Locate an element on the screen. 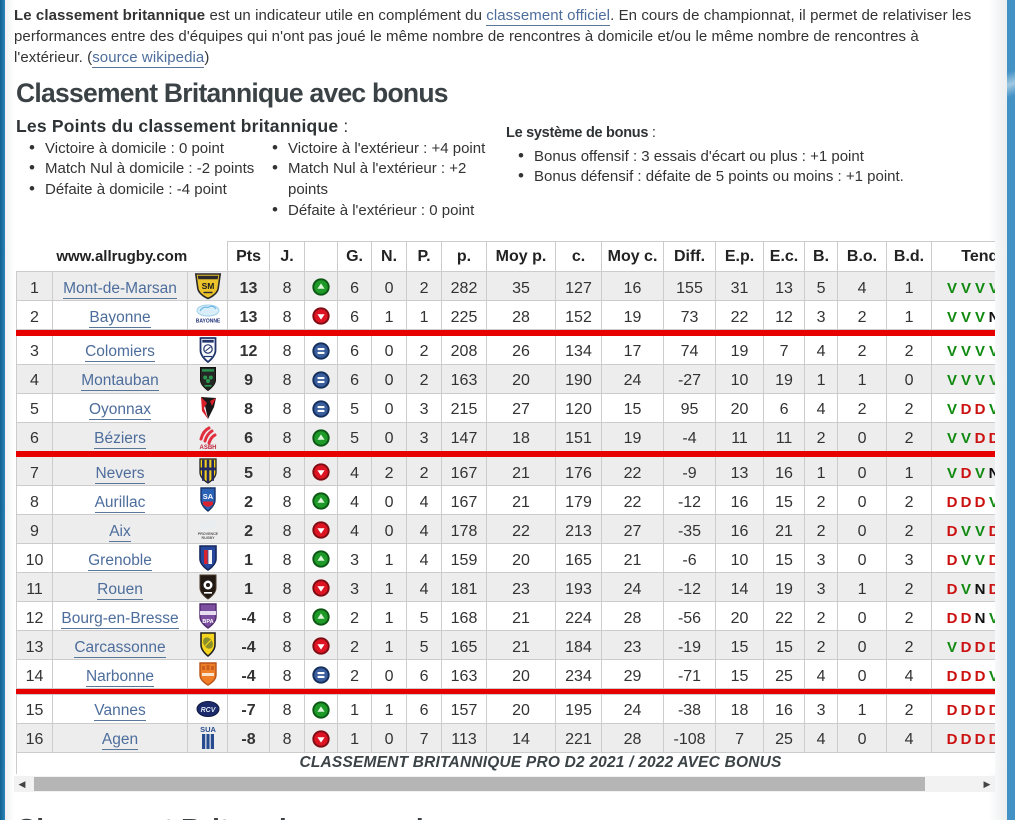 This screenshot has width=1015, height=820. svg-text: SUA is located at coordinates (208, 729).